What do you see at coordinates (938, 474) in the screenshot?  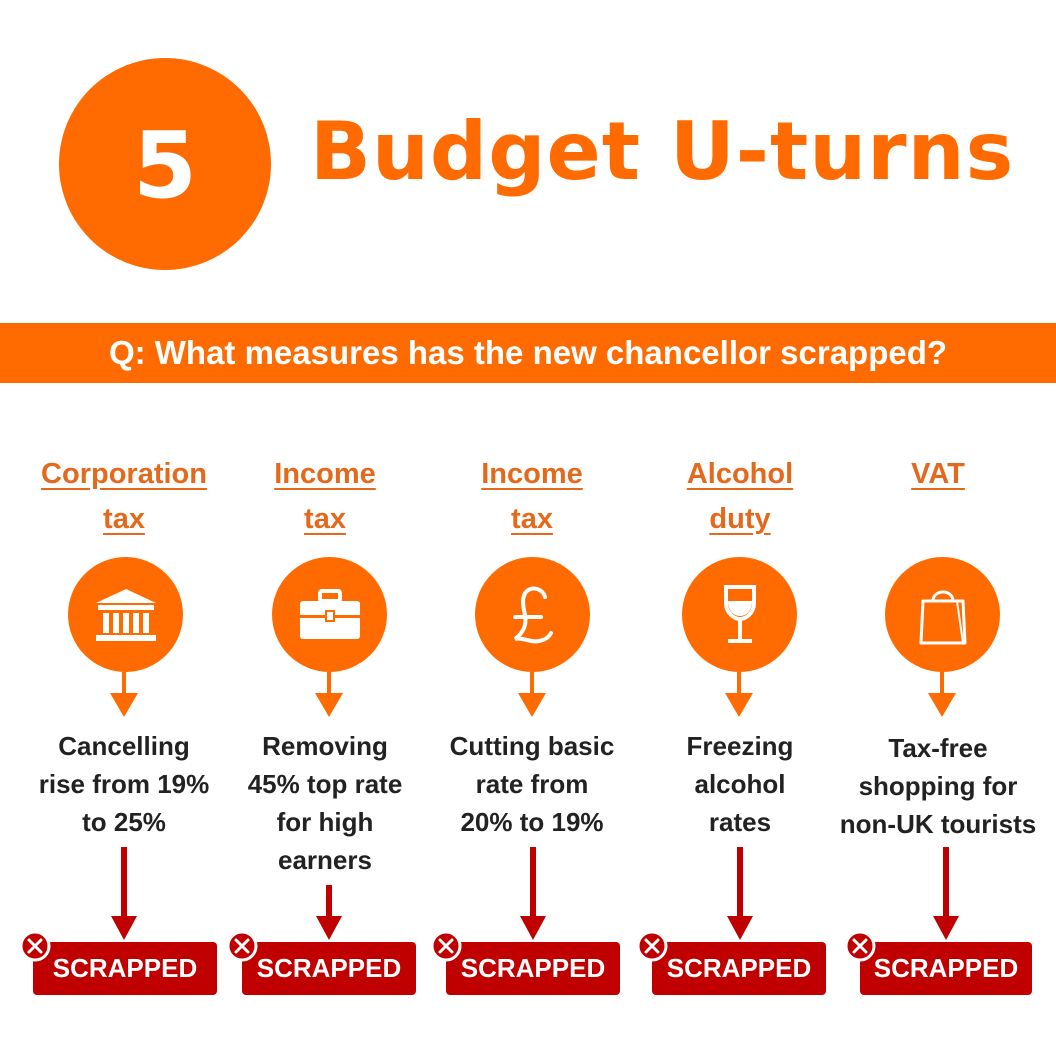 I see `category-heading: VAT` at bounding box center [938, 474].